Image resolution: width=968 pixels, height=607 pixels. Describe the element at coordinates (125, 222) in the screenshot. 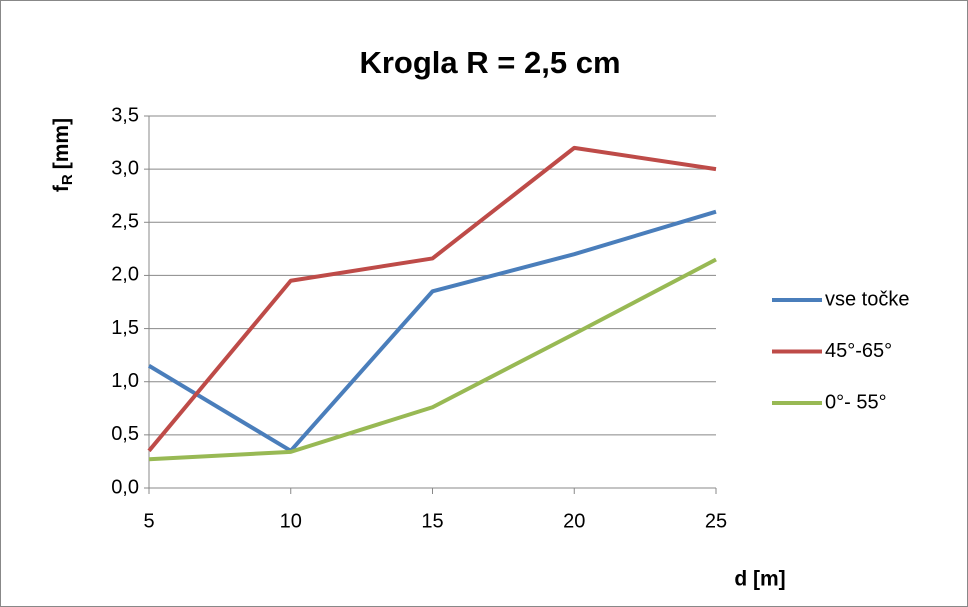

I see `y-tick-label: 2,5` at that location.